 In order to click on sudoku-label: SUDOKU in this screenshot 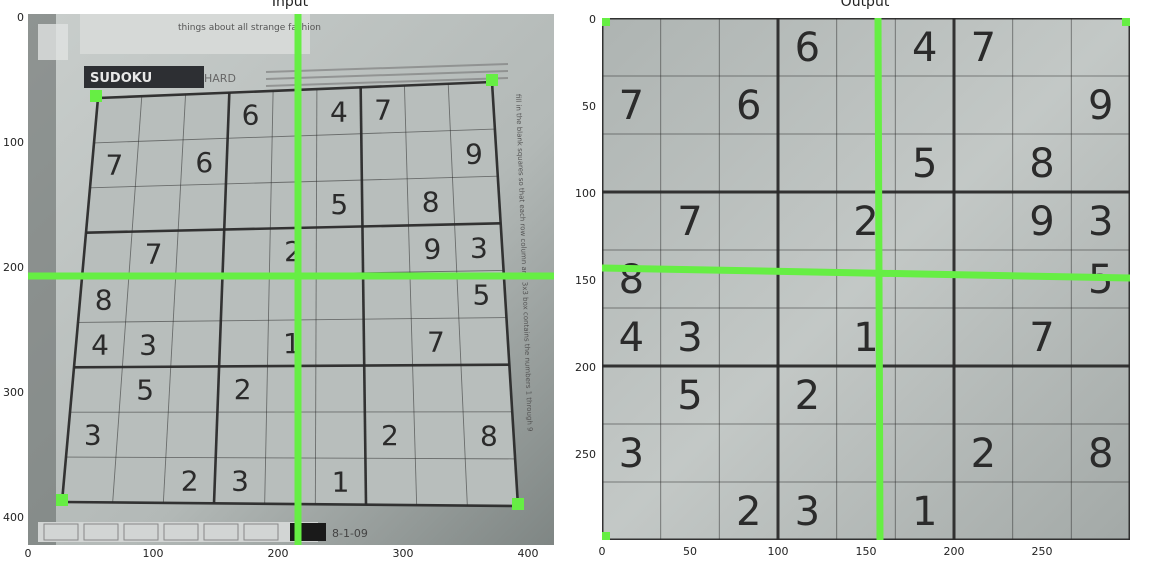, I will do `click(121, 78)`.